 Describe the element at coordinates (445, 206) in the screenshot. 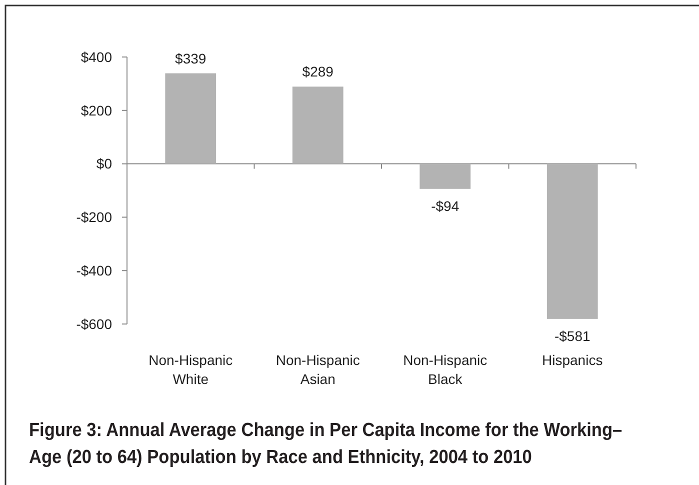

I see `data-label: -$94` at that location.